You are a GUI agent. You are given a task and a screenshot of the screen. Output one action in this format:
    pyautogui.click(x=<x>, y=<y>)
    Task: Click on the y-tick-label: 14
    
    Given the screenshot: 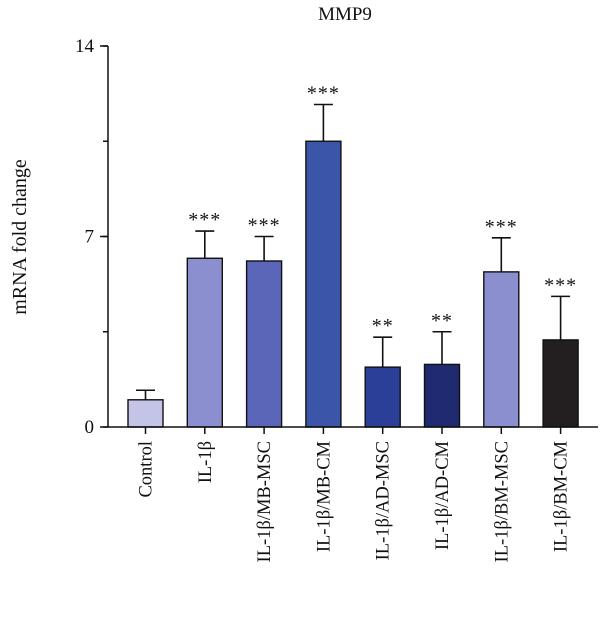 What is the action you would take?
    pyautogui.click(x=85, y=46)
    